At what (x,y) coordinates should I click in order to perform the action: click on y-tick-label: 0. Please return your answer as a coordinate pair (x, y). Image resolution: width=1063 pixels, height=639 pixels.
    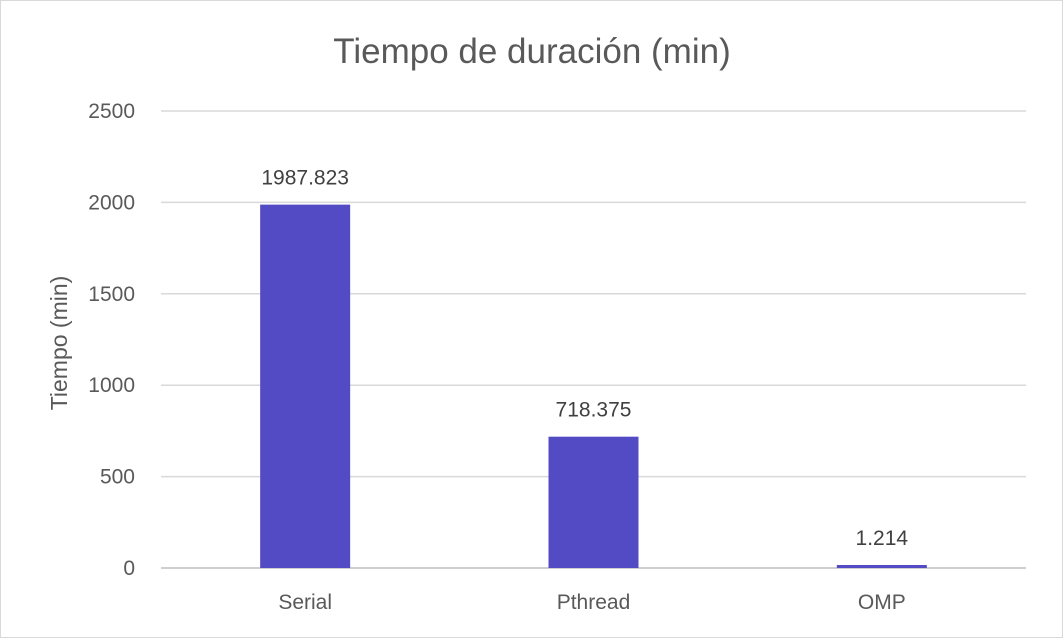
    Looking at the image, I should click on (129, 568).